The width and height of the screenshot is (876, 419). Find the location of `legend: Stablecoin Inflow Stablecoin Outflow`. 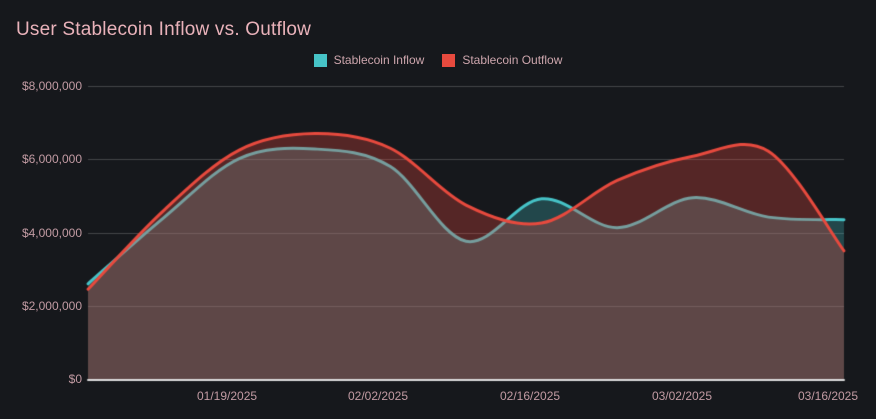

legend: Stablecoin Inflow Stablecoin Outflow is located at coordinates (438, 60).